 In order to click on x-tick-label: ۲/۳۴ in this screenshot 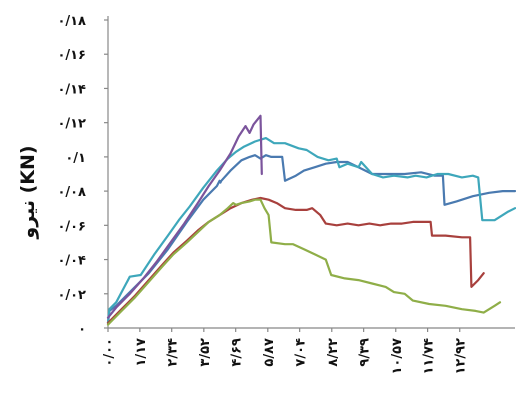, I will do `click(173, 352)`.